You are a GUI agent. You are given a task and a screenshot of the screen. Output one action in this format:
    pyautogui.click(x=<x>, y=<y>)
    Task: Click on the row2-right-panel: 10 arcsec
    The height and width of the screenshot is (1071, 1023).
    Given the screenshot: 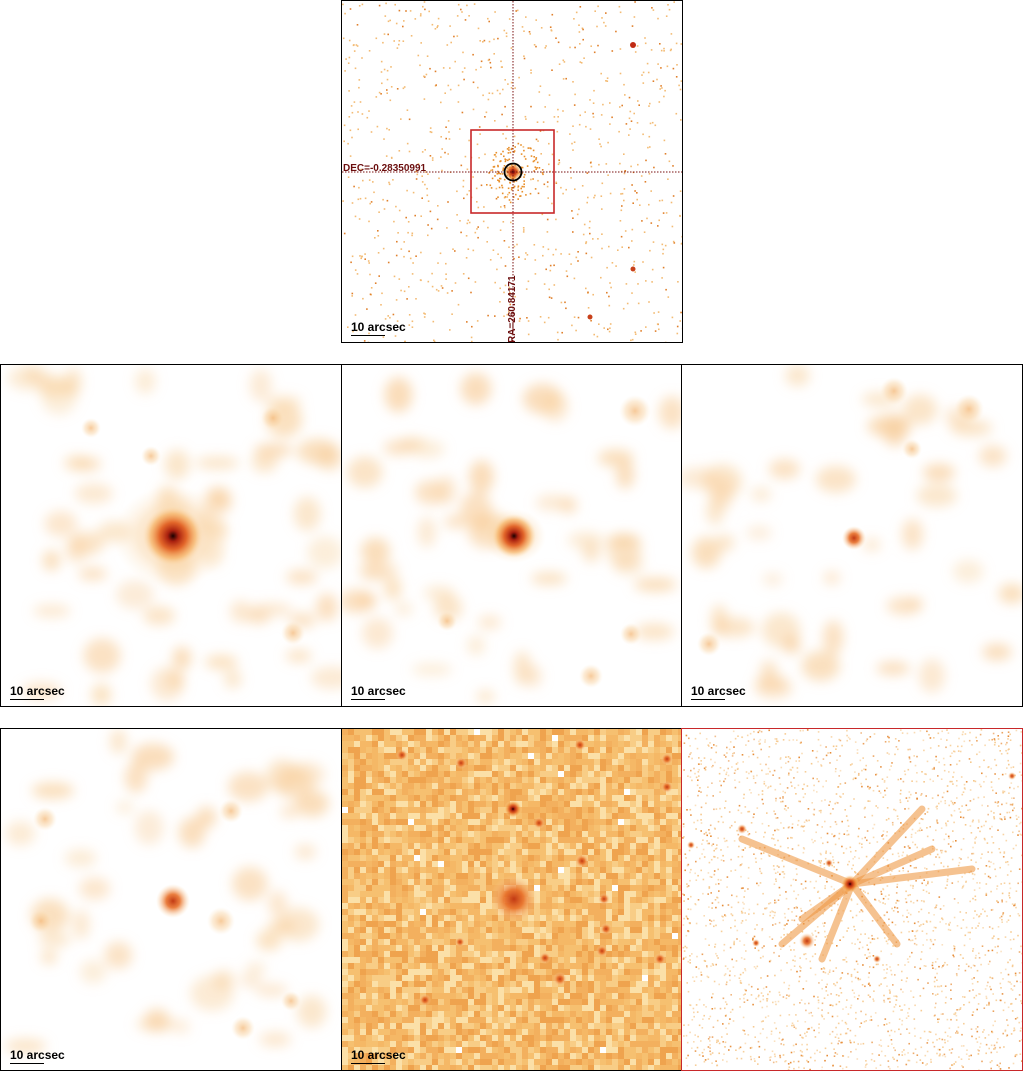 What is the action you would take?
    pyautogui.click(x=852, y=535)
    